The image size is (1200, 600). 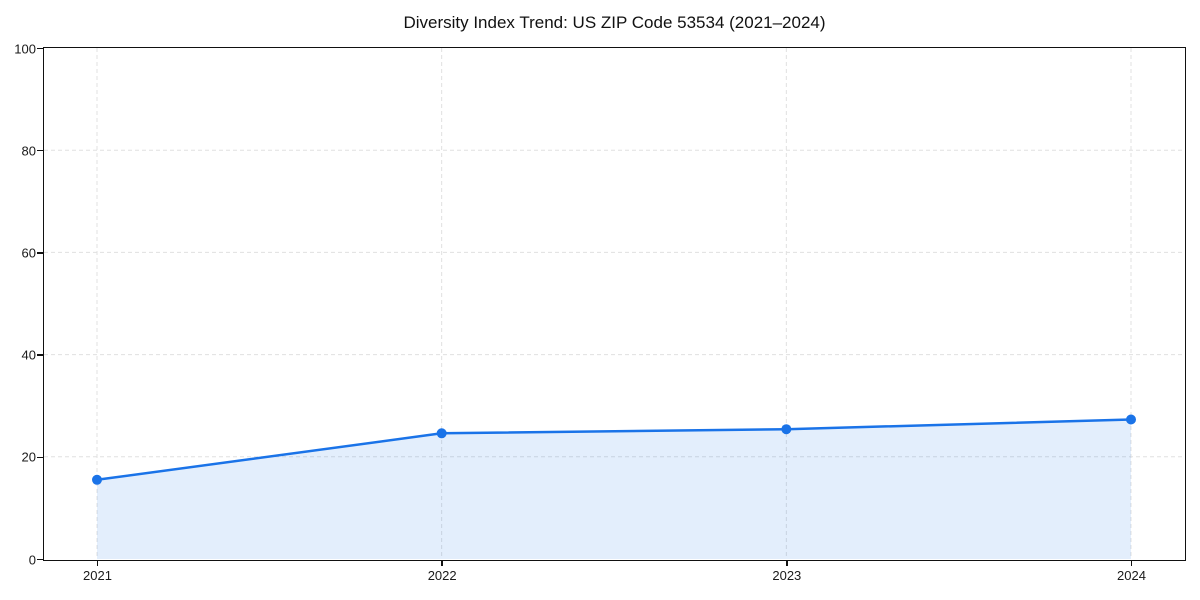 What do you see at coordinates (97, 575) in the screenshot?
I see `x-tick-label: 2021` at bounding box center [97, 575].